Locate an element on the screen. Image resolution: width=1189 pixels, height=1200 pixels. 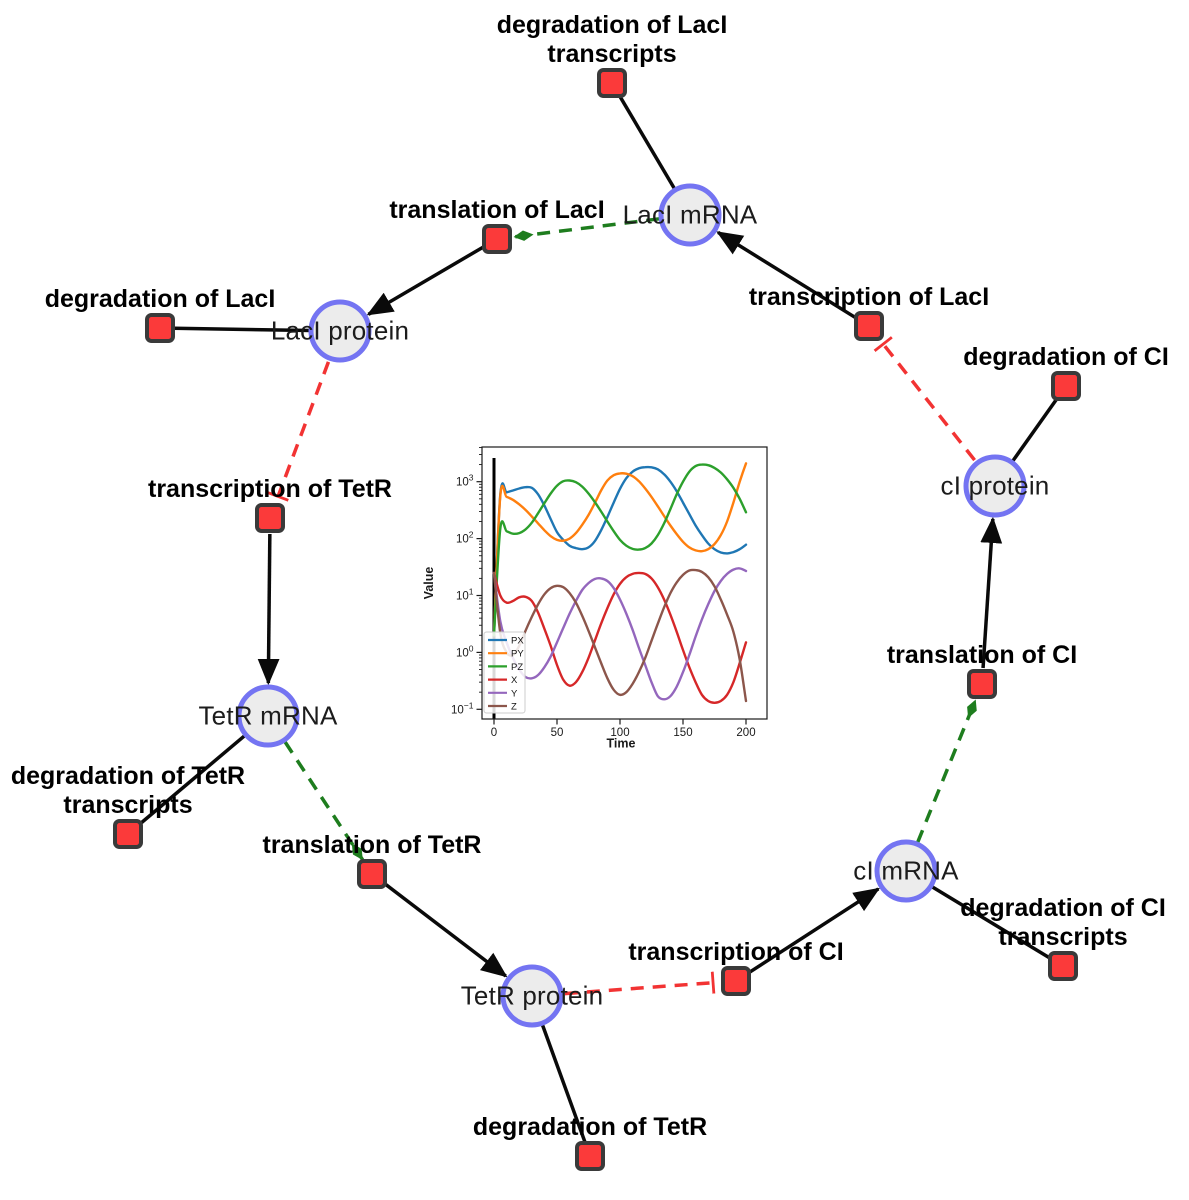
edge-modifier-lacI-mRNA-to-translation-lacI is located at coordinates (586, 229).